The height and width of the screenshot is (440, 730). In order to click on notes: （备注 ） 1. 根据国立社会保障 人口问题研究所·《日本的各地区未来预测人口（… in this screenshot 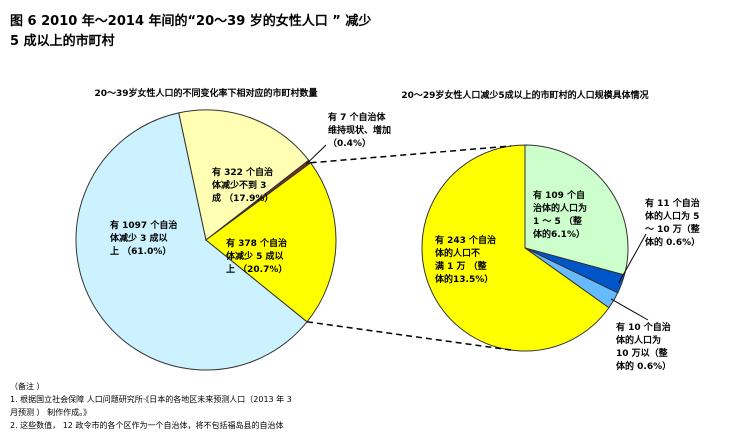, I will do `click(151, 406)`.